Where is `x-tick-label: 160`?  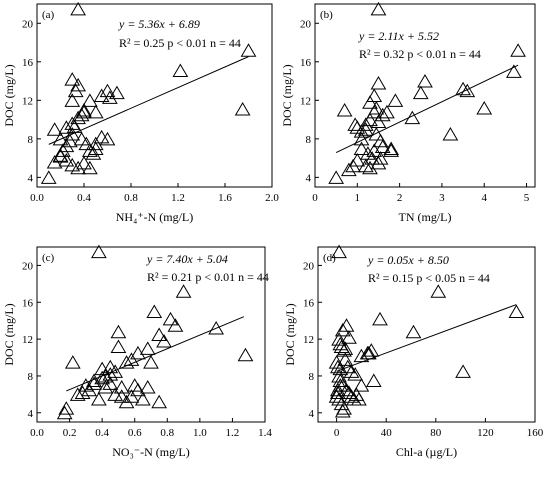 x-tick-label: 160 is located at coordinates (535, 433).